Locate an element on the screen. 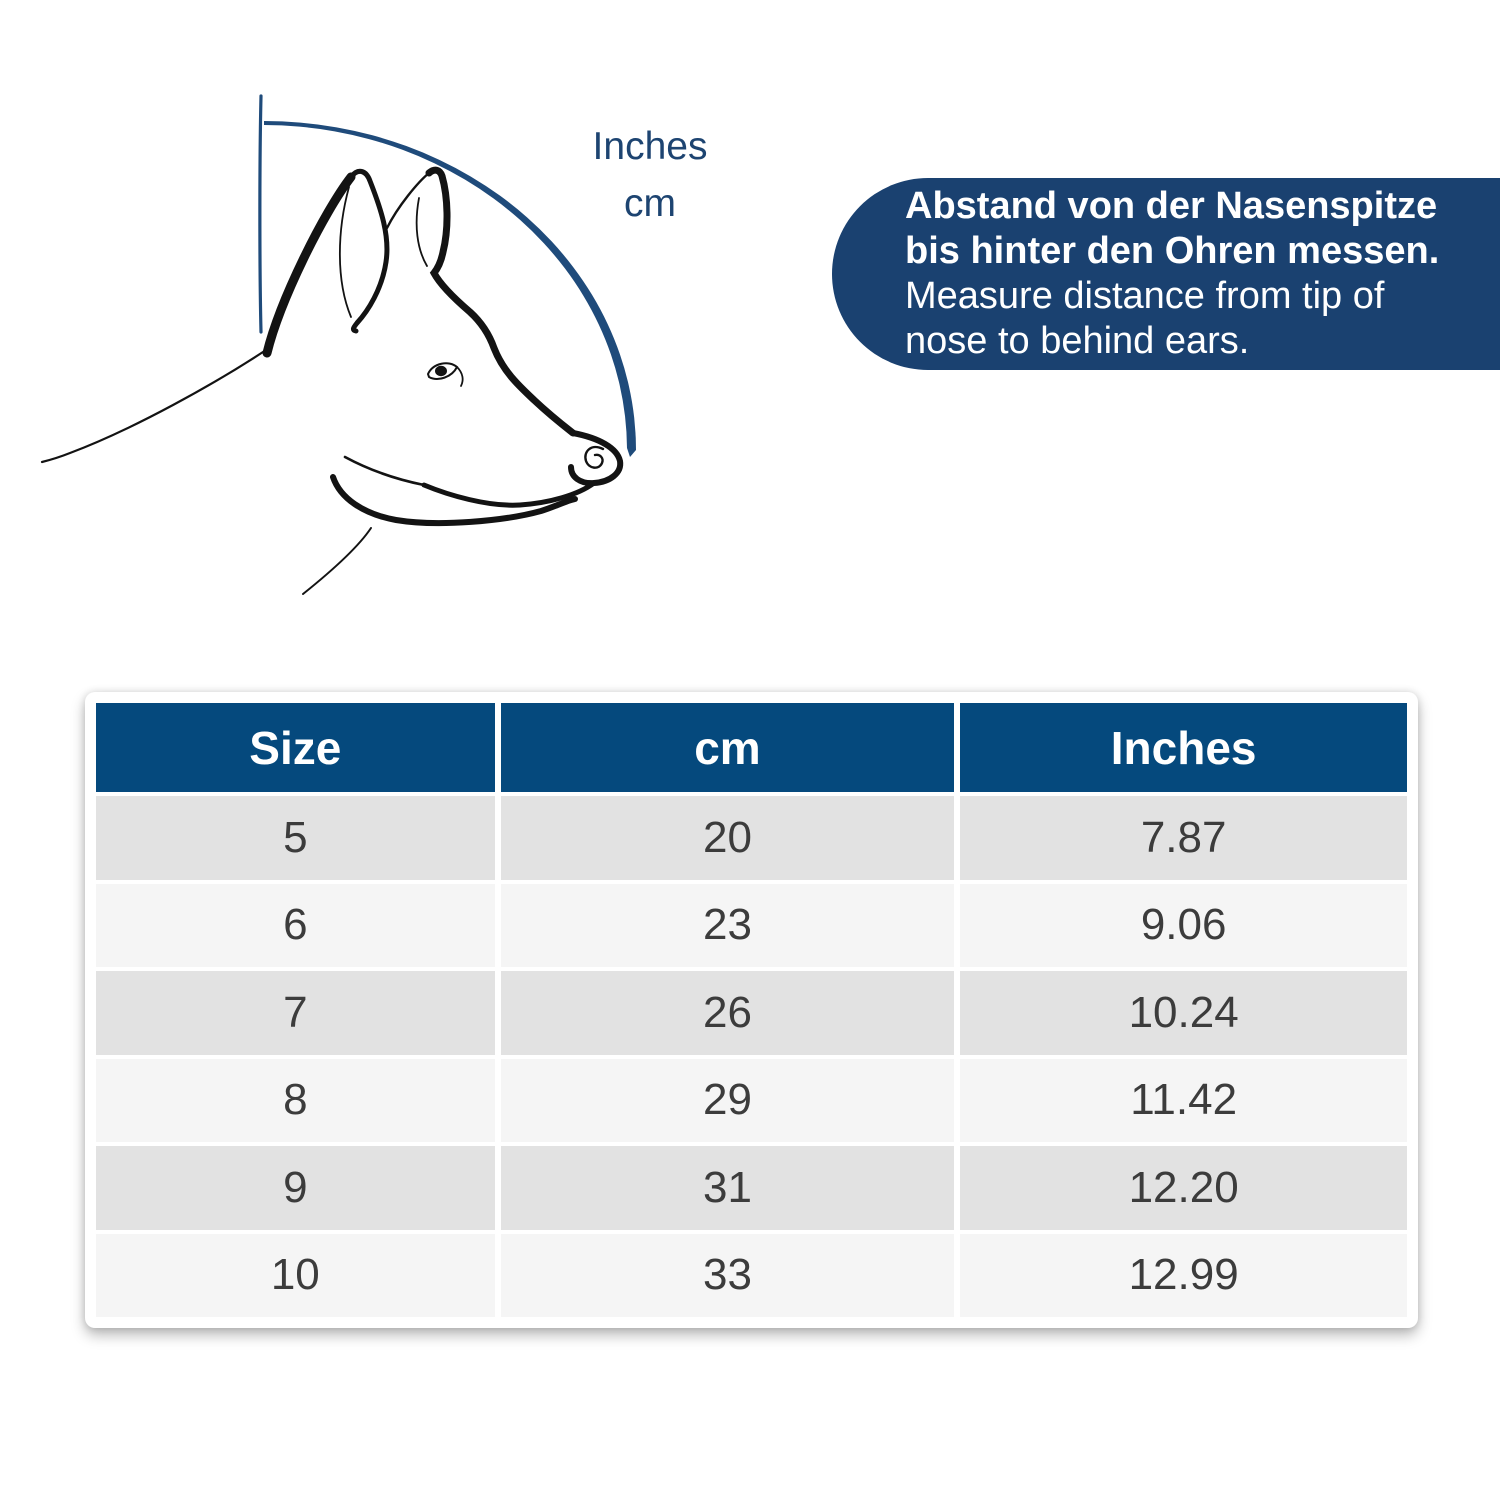  table-cell-size: 9 is located at coordinates (295, 1188).